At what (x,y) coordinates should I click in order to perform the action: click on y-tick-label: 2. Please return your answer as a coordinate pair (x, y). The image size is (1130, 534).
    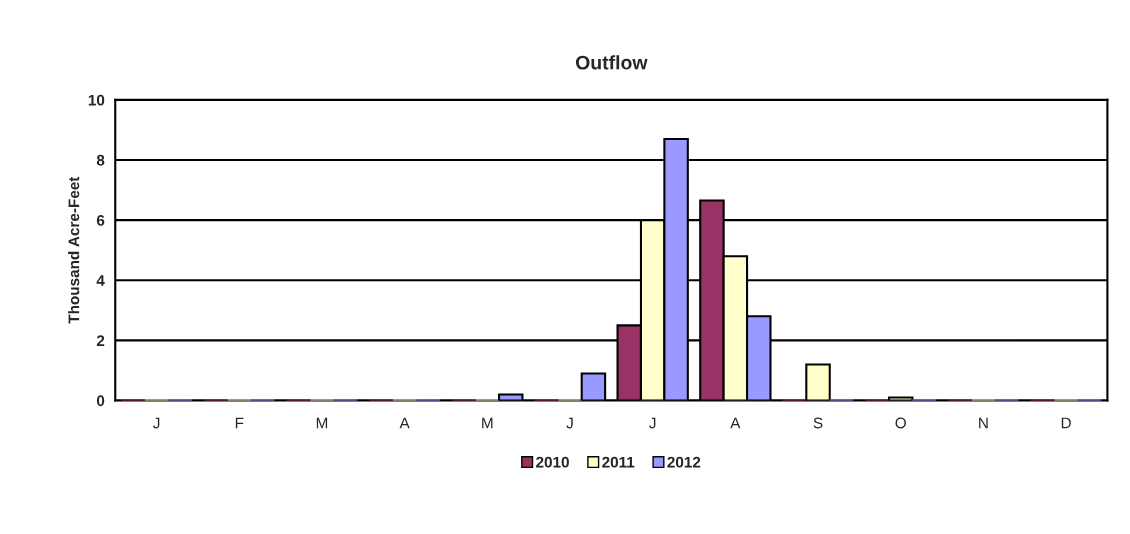
    Looking at the image, I should click on (100, 340).